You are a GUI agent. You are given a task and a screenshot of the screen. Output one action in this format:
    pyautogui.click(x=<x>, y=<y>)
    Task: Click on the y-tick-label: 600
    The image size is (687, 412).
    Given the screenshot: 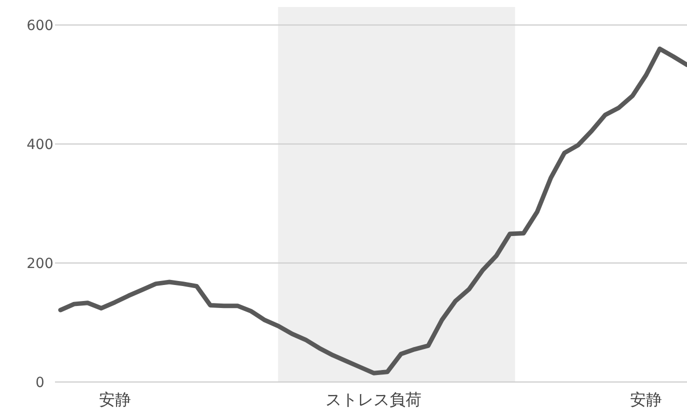 What is the action you would take?
    pyautogui.click(x=40, y=26)
    